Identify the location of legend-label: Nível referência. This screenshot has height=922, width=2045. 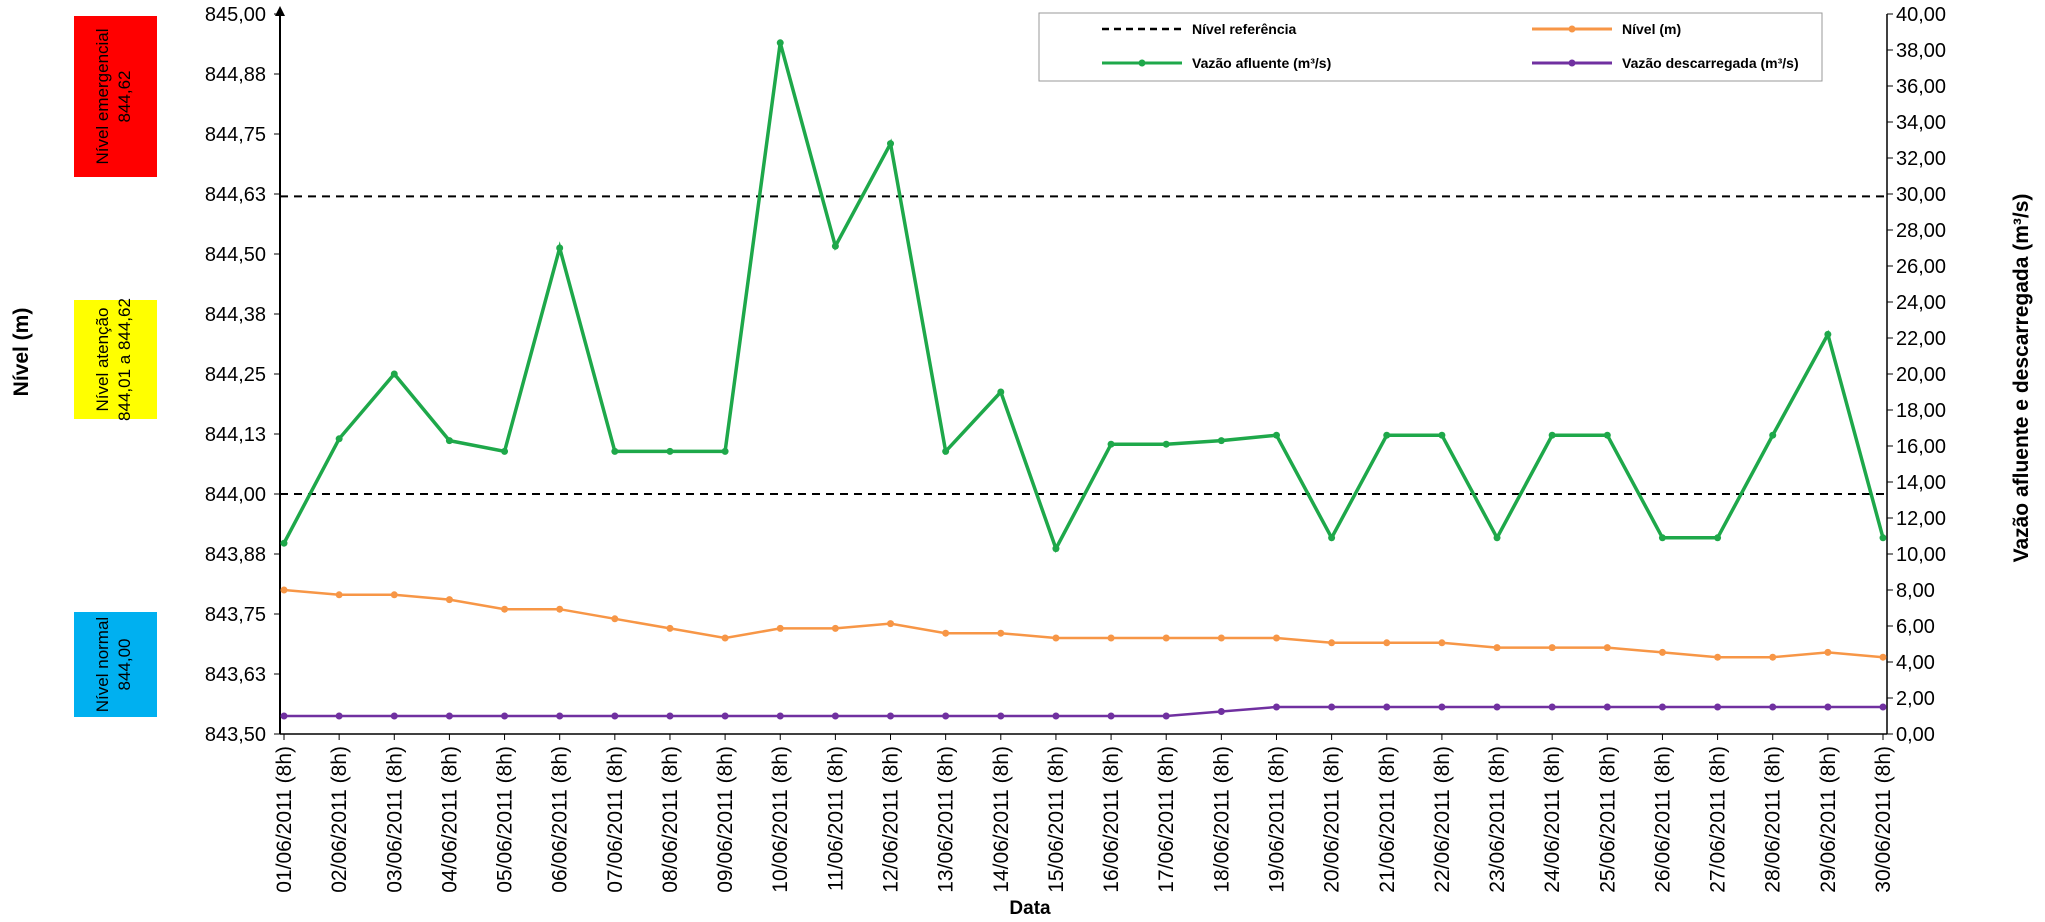
(1244, 29).